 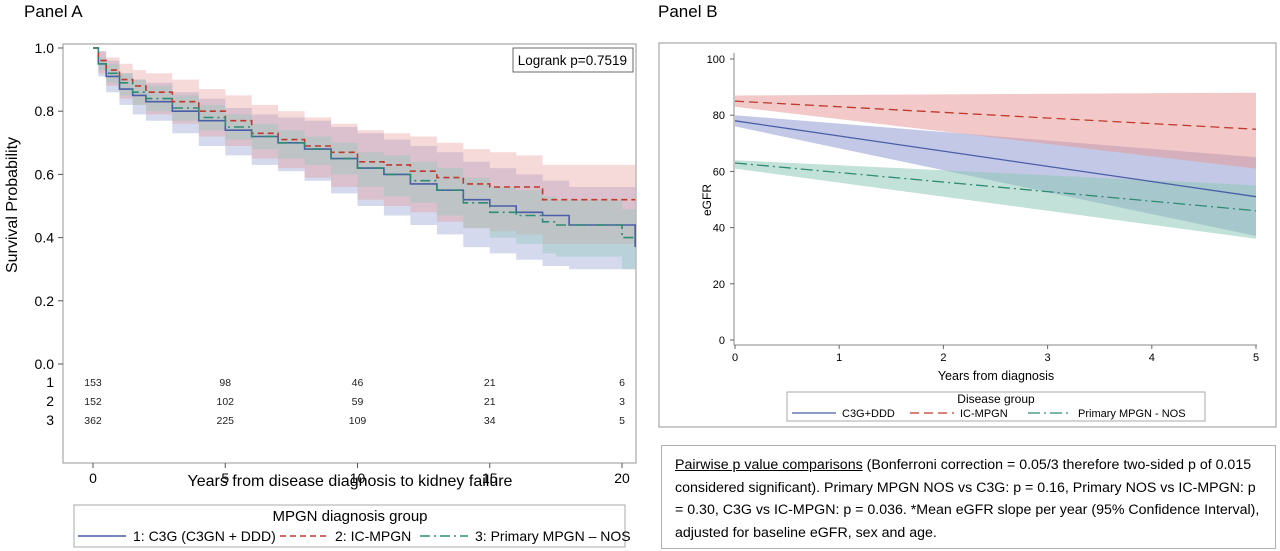 What do you see at coordinates (45, 364) in the screenshot?
I see `y-tick-label: 0.0` at bounding box center [45, 364].